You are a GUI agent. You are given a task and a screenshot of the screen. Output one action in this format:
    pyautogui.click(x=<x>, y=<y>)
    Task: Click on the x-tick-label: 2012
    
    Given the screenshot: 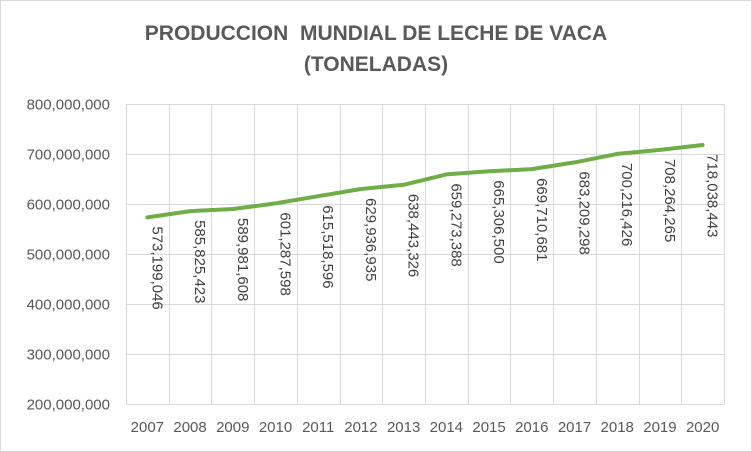 What is the action you would take?
    pyautogui.click(x=360, y=427)
    